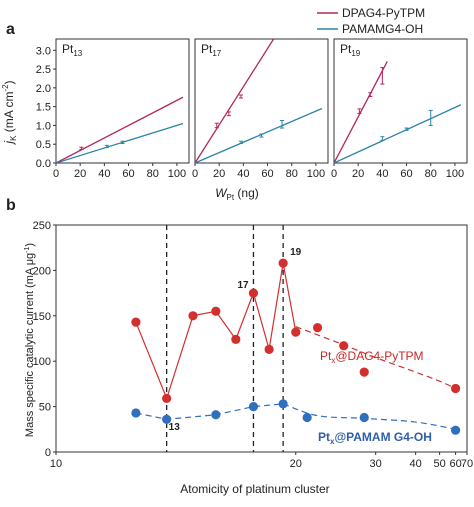  What do you see at coordinates (10, 29) in the screenshot?
I see `panel-a-label: a` at bounding box center [10, 29].